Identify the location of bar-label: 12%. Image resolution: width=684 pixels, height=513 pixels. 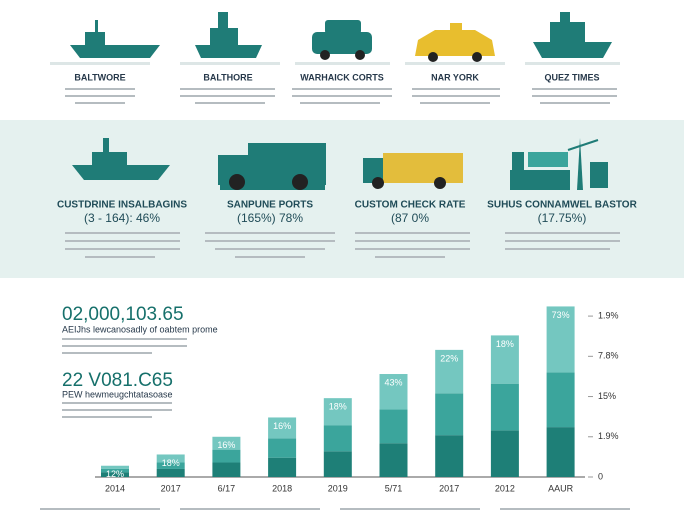
(115, 474).